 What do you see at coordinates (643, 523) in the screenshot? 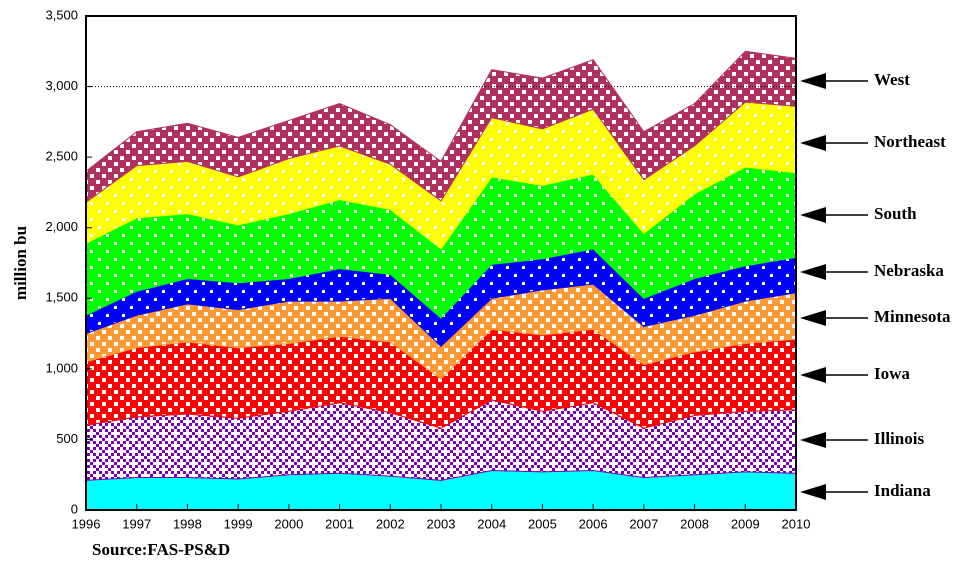
I see `x-tick-label: 2007` at bounding box center [643, 523].